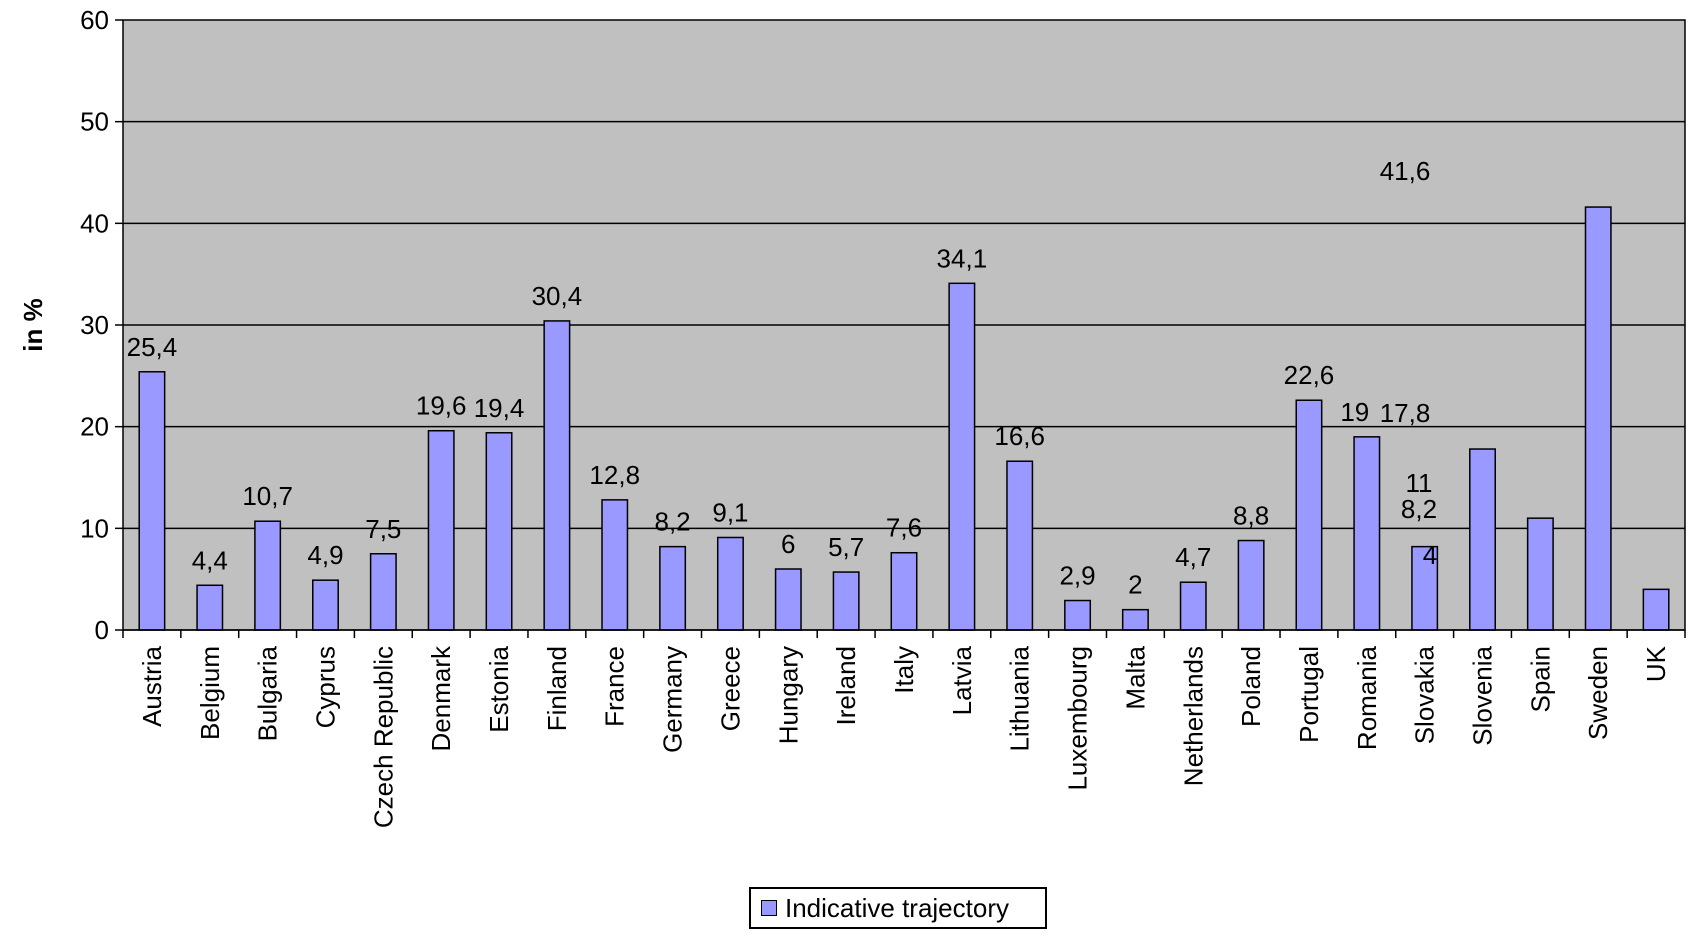 Image resolution: width=1688 pixels, height=938 pixels. I want to click on y-tick-label: 30, so click(94, 325).